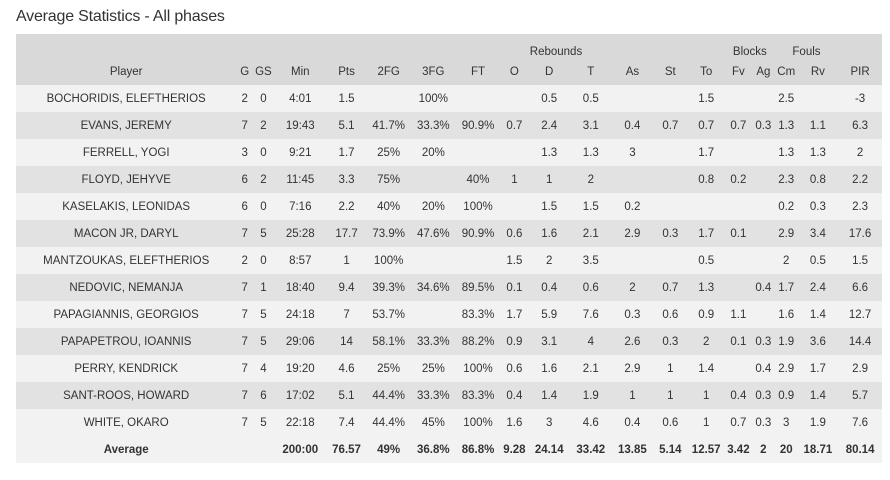 This screenshot has height=480, width=890. I want to click on column-header: D, so click(549, 72).